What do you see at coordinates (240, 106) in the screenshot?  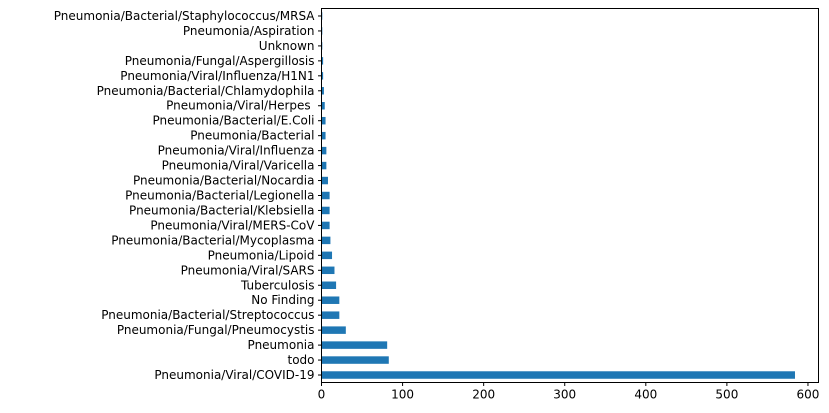 I see `y-tick-label: Pneumonia/Viral/Herpes` at bounding box center [240, 106].